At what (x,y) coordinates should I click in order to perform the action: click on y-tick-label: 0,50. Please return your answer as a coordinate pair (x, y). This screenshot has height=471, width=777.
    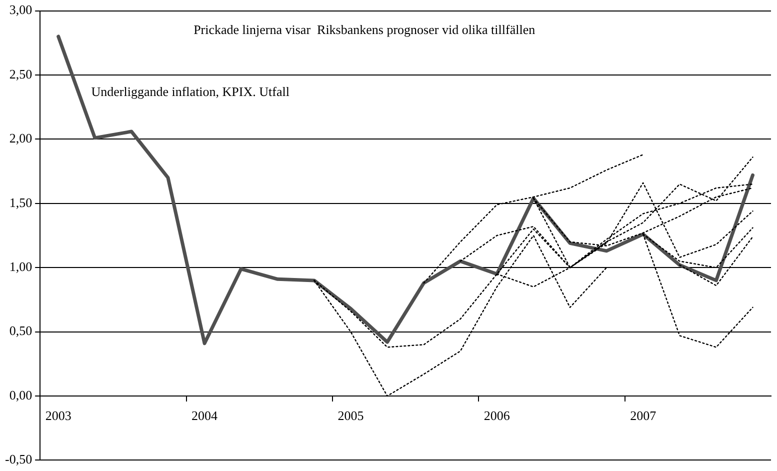
    Looking at the image, I should click on (20, 330).